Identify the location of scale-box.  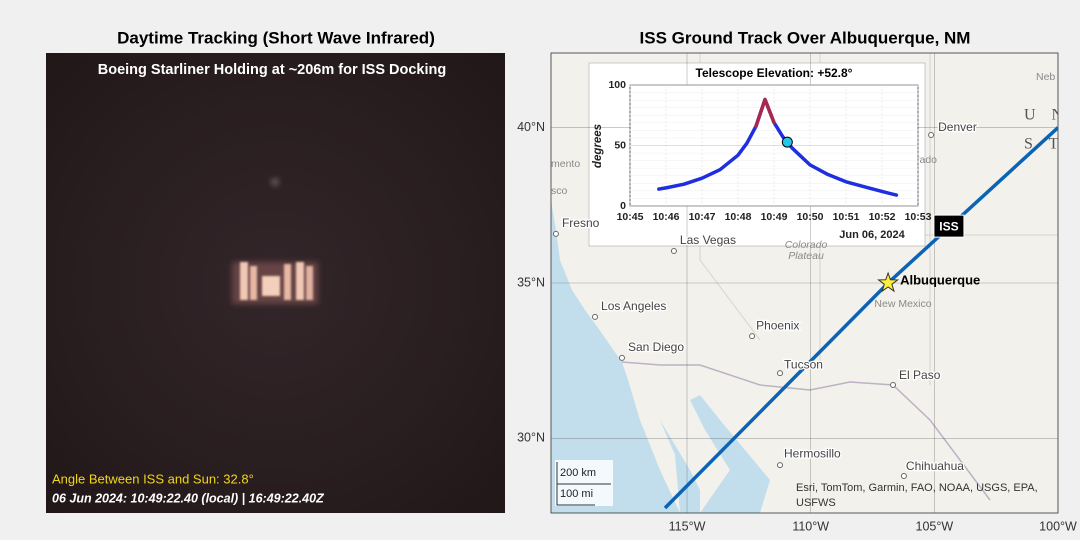
(584, 483).